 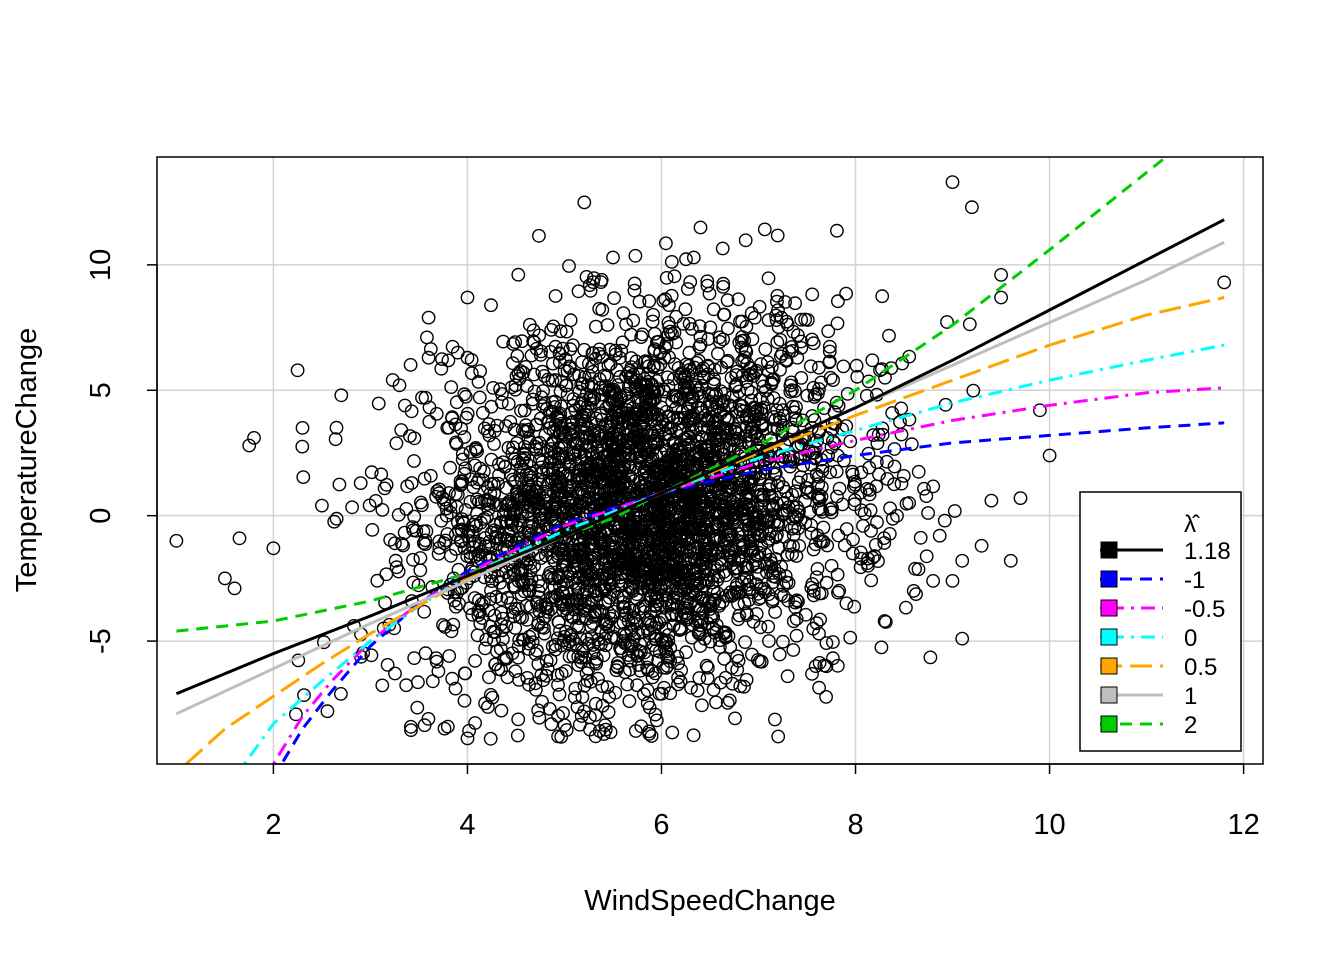 I want to click on legend-box, so click(x=1160, y=621).